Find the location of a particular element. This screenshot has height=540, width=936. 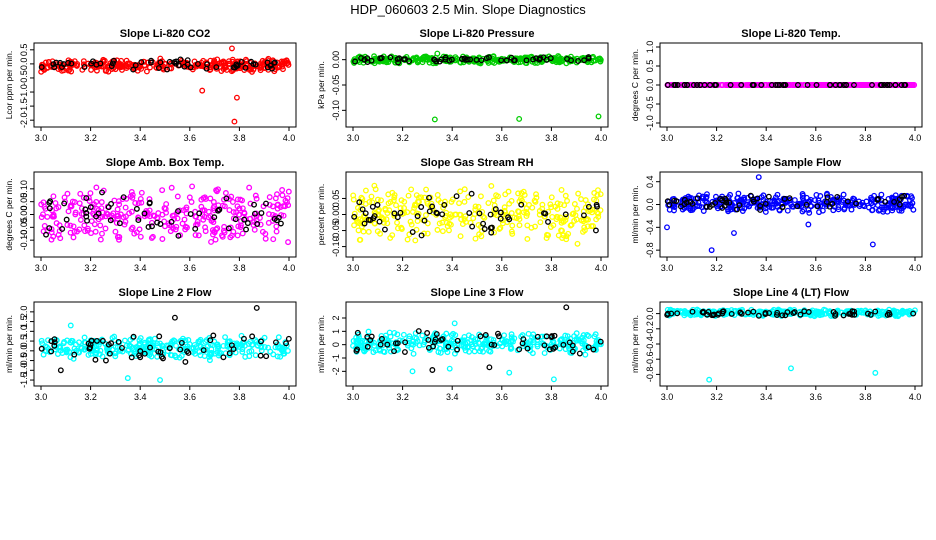

y-tick-label: -0.4 is located at coordinates (650, 228).